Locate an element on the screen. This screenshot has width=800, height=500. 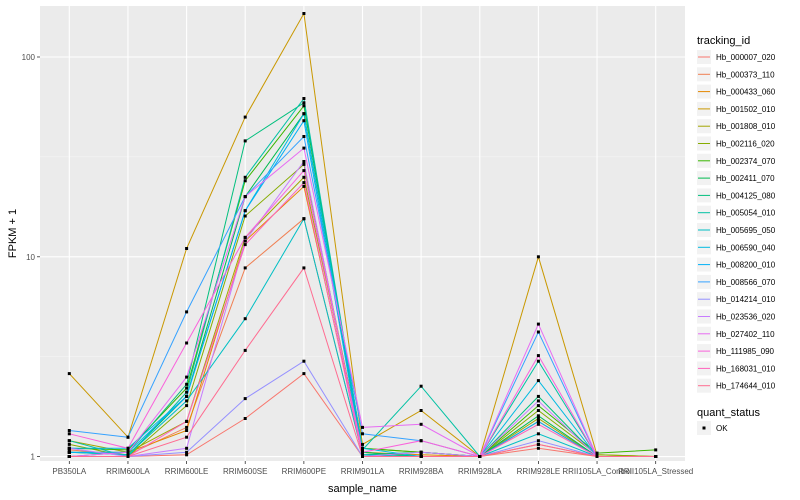
legend-label: Hb_002116_020 is located at coordinates (745, 144).